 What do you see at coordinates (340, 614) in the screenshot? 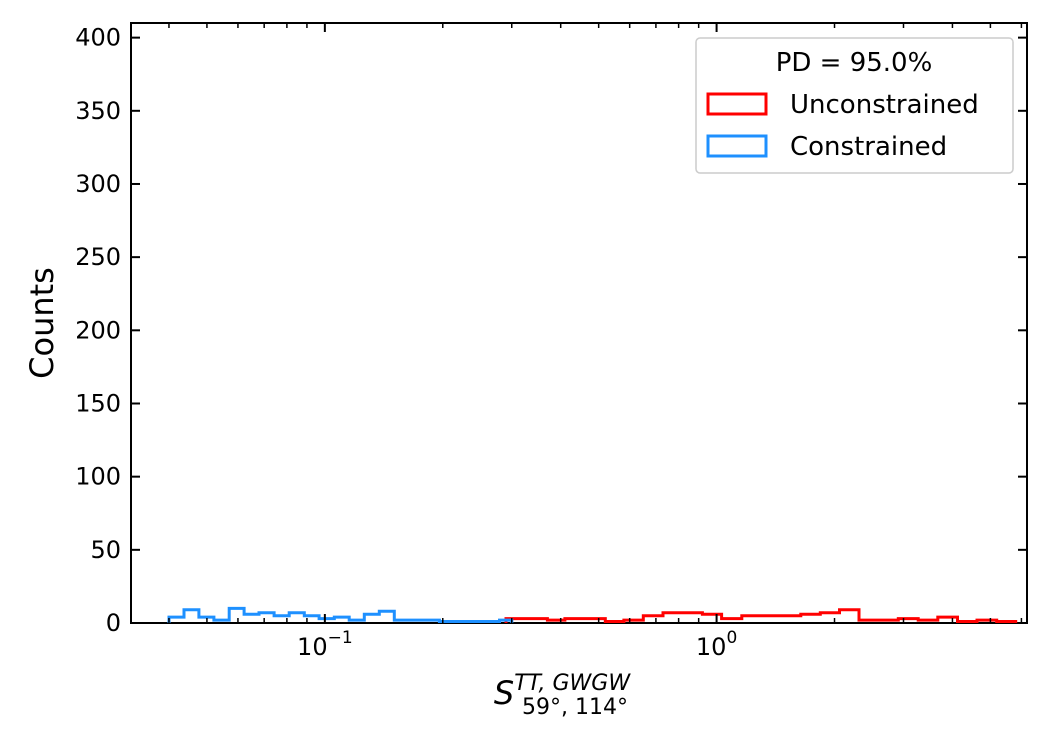
I see `histogram-series-constrained` at bounding box center [340, 614].